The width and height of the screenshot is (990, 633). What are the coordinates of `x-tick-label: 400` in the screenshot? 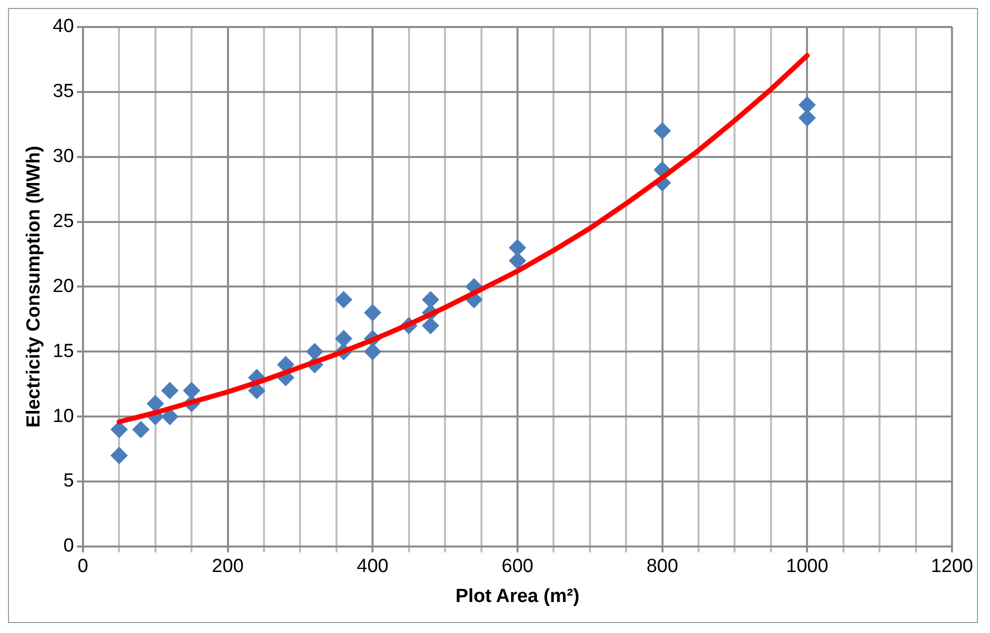 It's located at (372, 567).